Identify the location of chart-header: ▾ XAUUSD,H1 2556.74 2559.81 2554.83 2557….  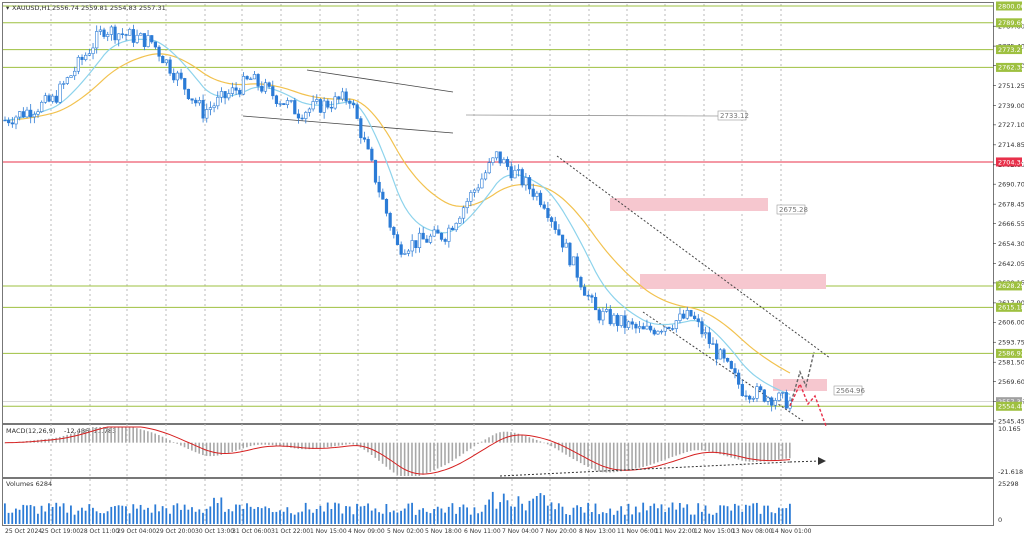
(86, 8).